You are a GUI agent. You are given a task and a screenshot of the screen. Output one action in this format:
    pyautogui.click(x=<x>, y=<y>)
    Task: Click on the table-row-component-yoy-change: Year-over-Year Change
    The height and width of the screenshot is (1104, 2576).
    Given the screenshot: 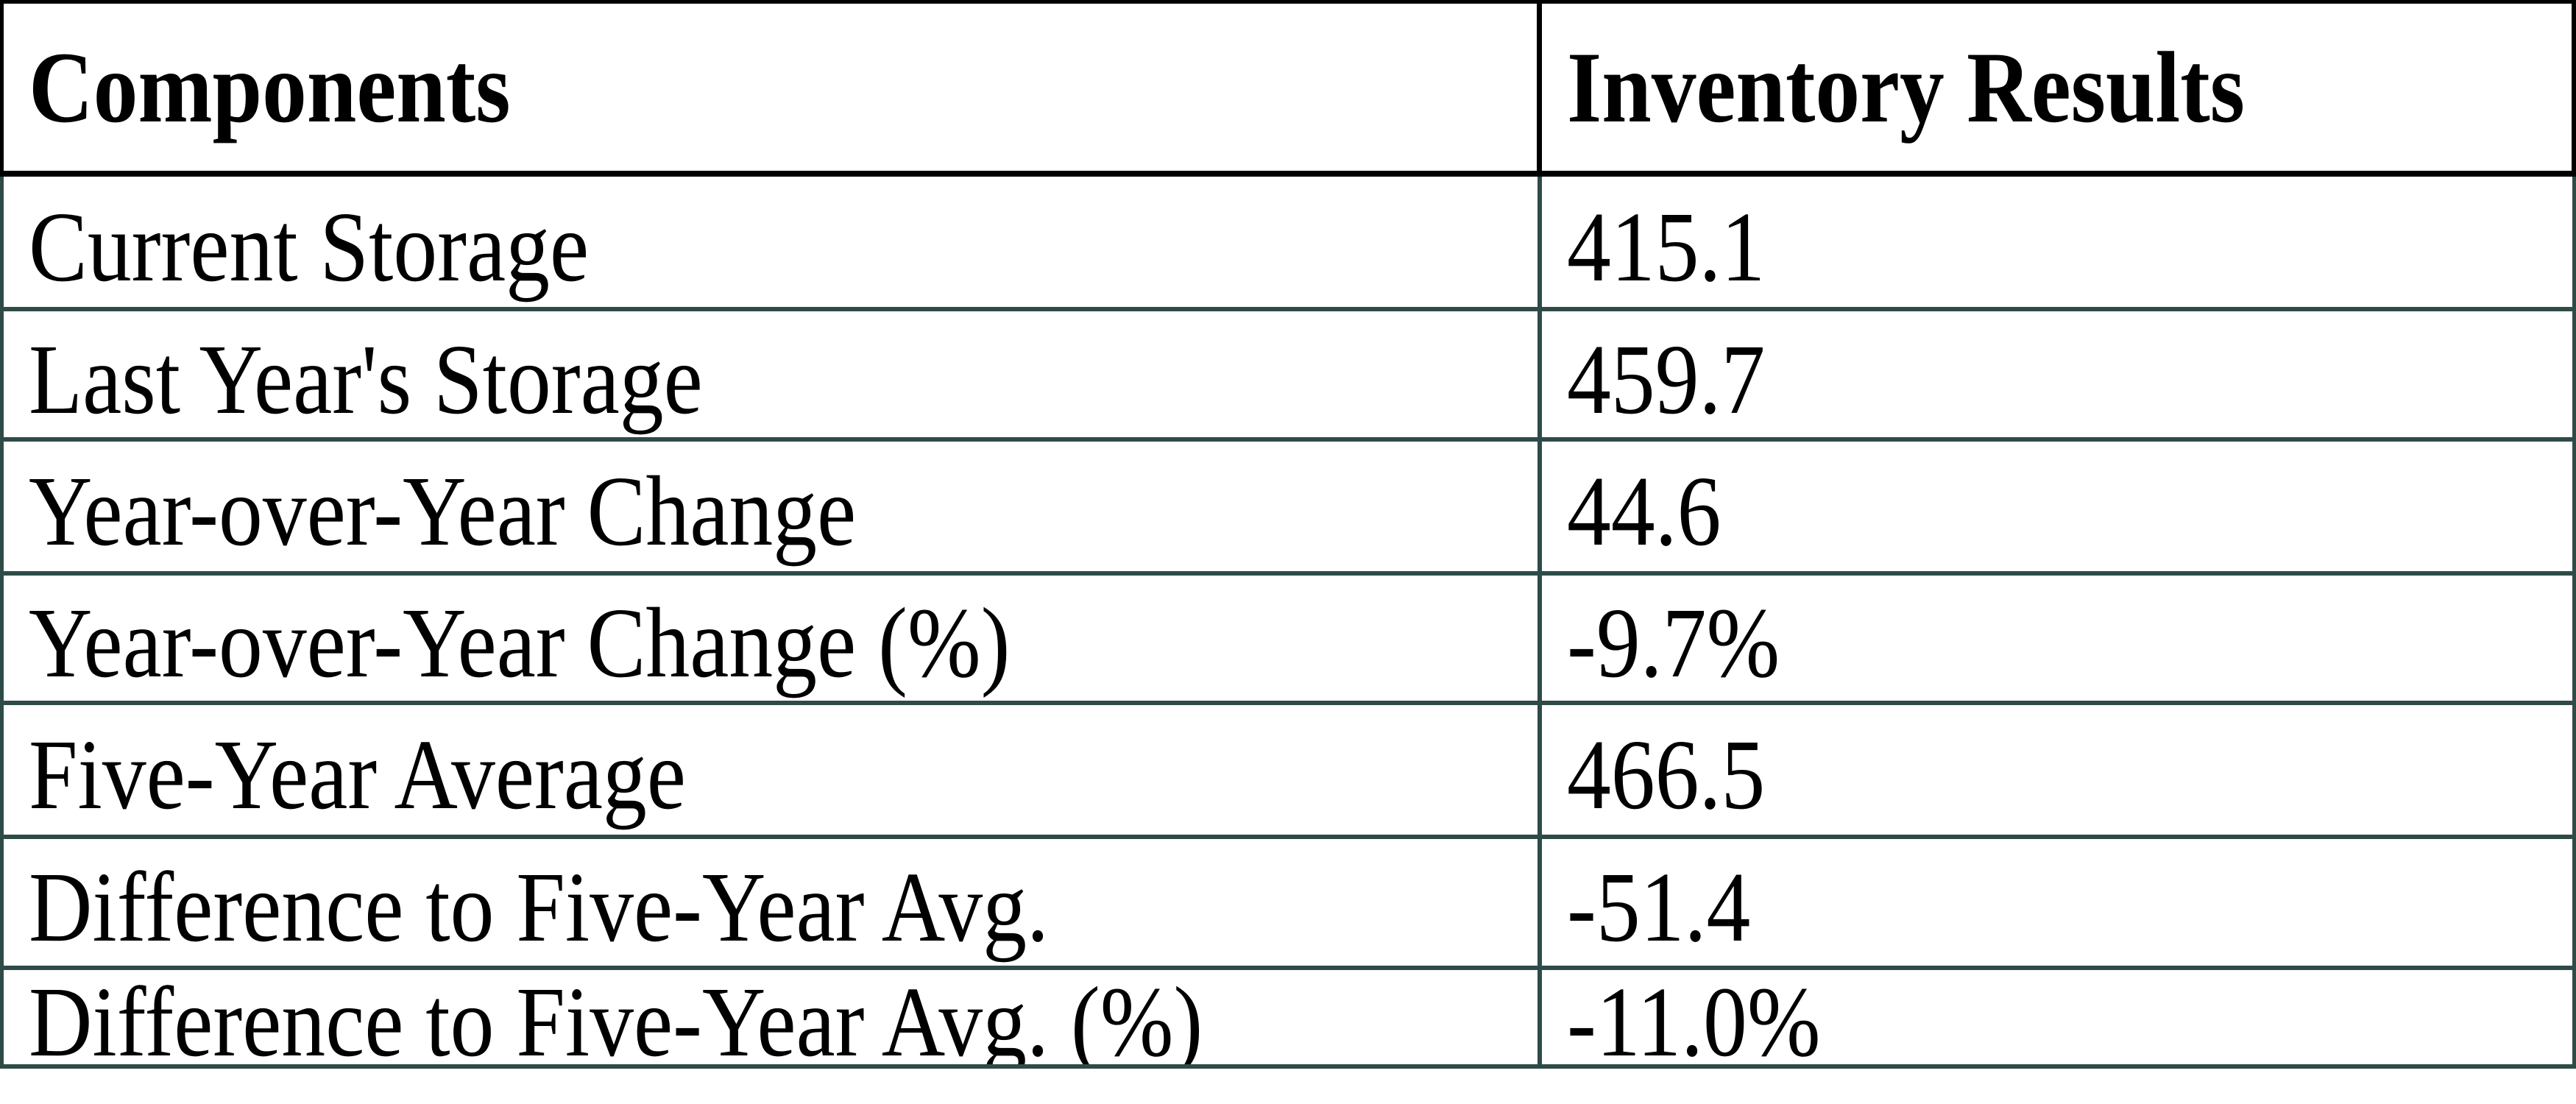 What is the action you would take?
    pyautogui.click(x=771, y=509)
    